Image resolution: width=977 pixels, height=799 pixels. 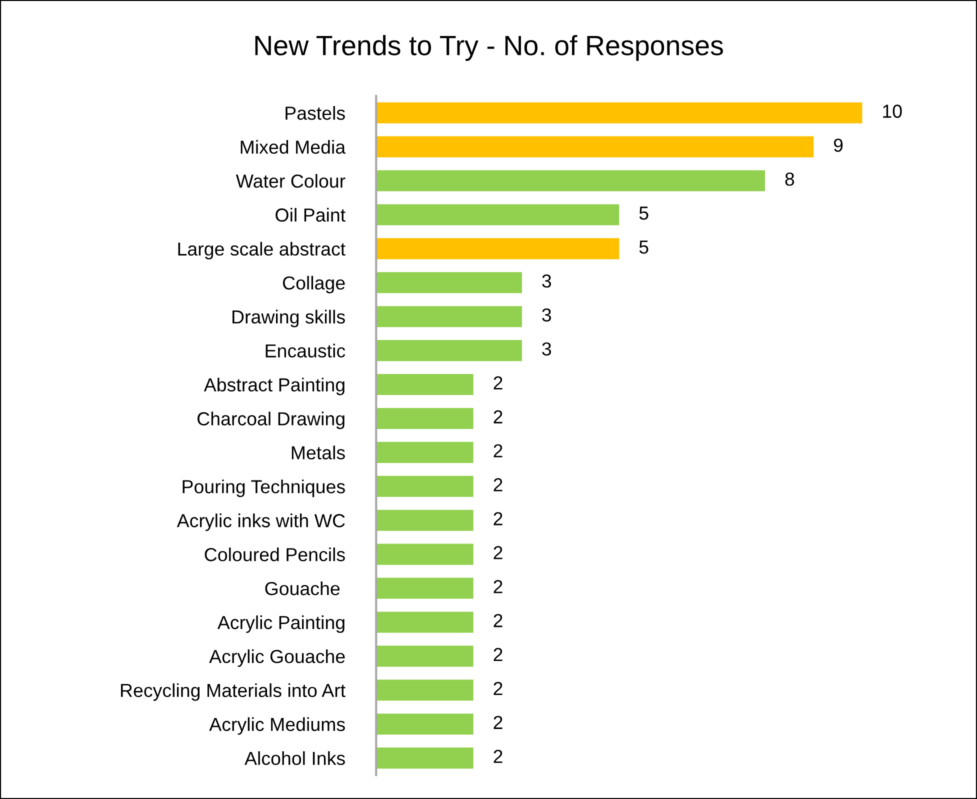 I want to click on y-tick-label: Metals, so click(x=318, y=453).